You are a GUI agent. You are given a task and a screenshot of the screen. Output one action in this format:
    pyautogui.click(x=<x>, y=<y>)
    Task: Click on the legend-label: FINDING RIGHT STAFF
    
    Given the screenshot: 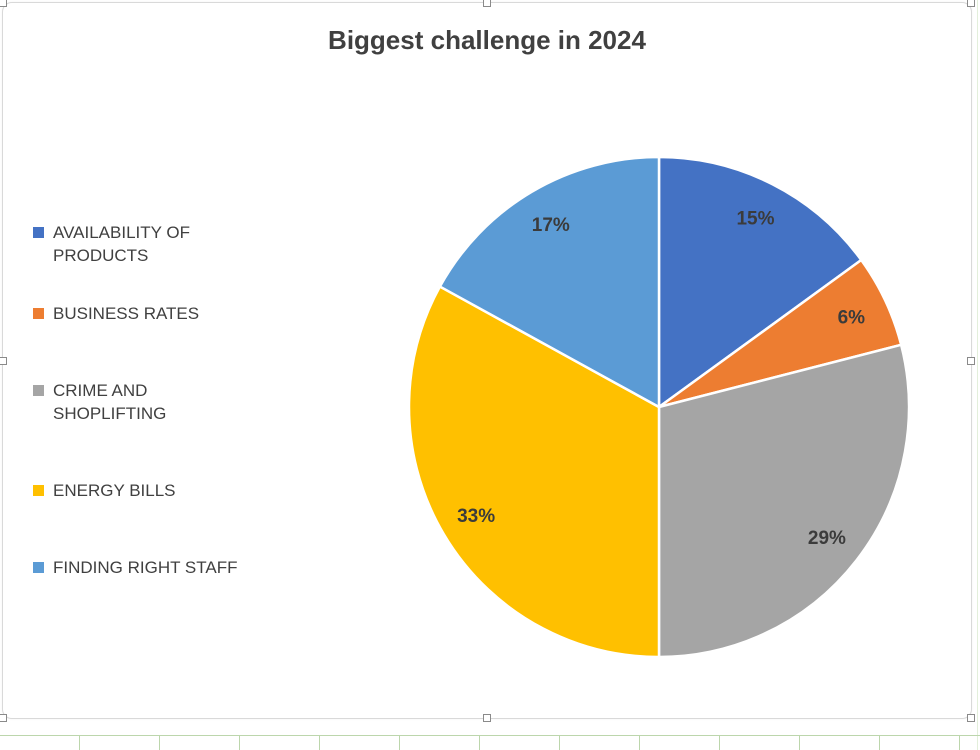 What is the action you would take?
    pyautogui.click(x=145, y=567)
    